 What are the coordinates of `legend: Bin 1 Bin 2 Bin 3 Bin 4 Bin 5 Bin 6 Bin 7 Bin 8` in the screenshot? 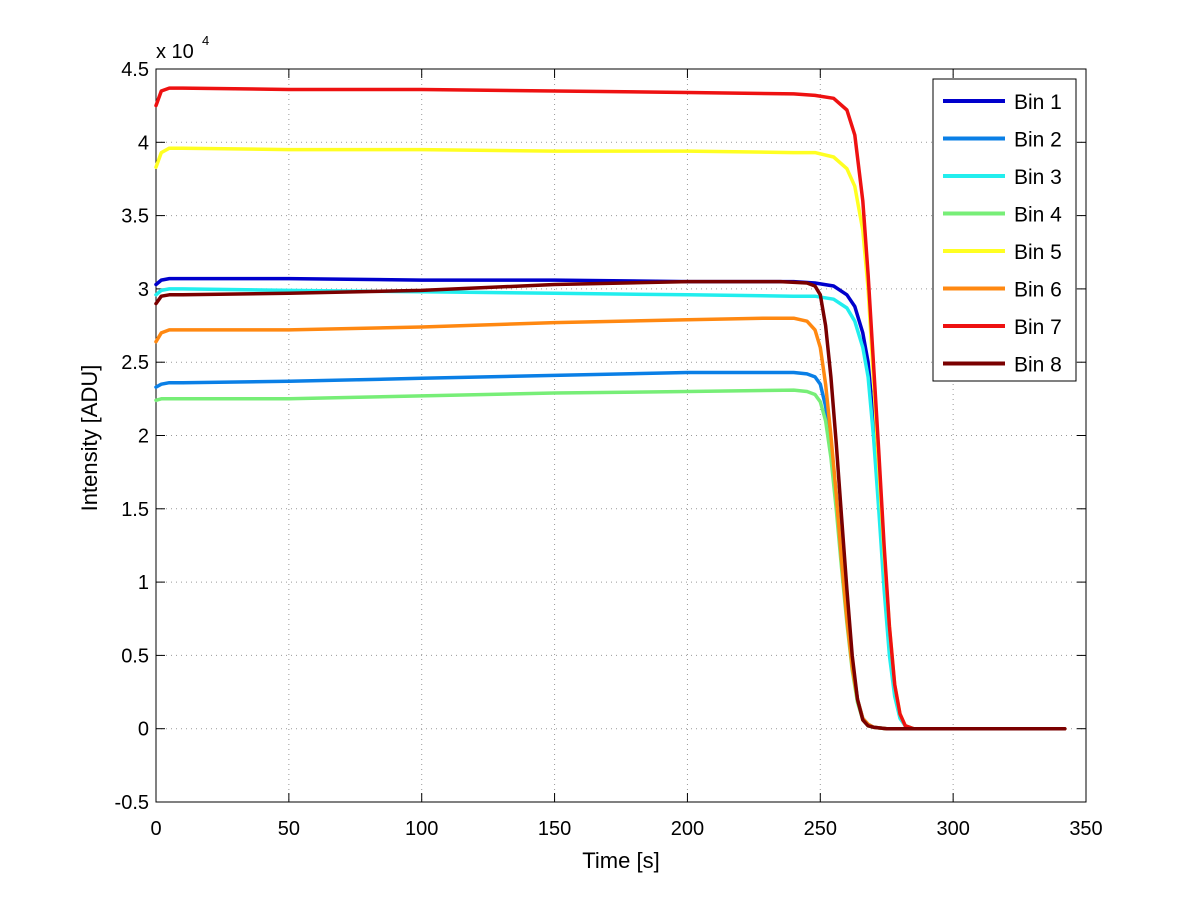 It's located at (1004, 230).